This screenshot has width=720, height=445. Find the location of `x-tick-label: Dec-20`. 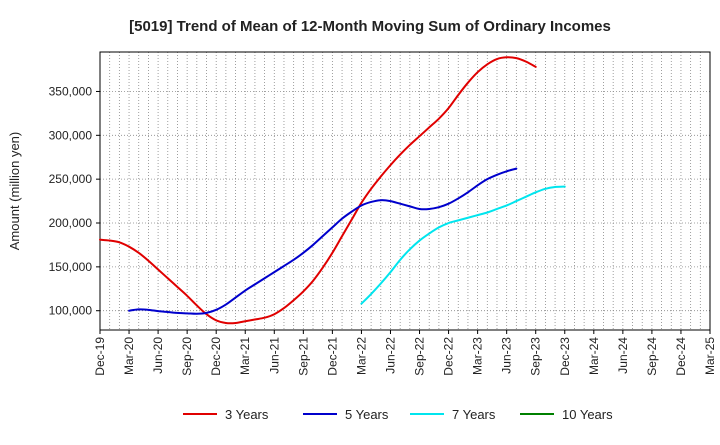

x-tick-label: Dec-20 is located at coordinates (216, 356).